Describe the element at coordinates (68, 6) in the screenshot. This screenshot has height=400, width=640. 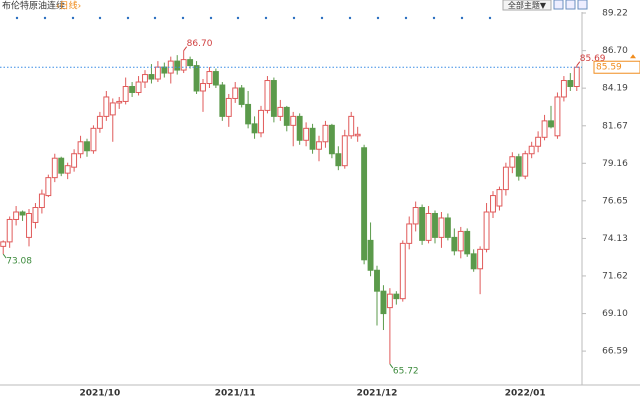
I see `period-label: ‹日线›` at that location.